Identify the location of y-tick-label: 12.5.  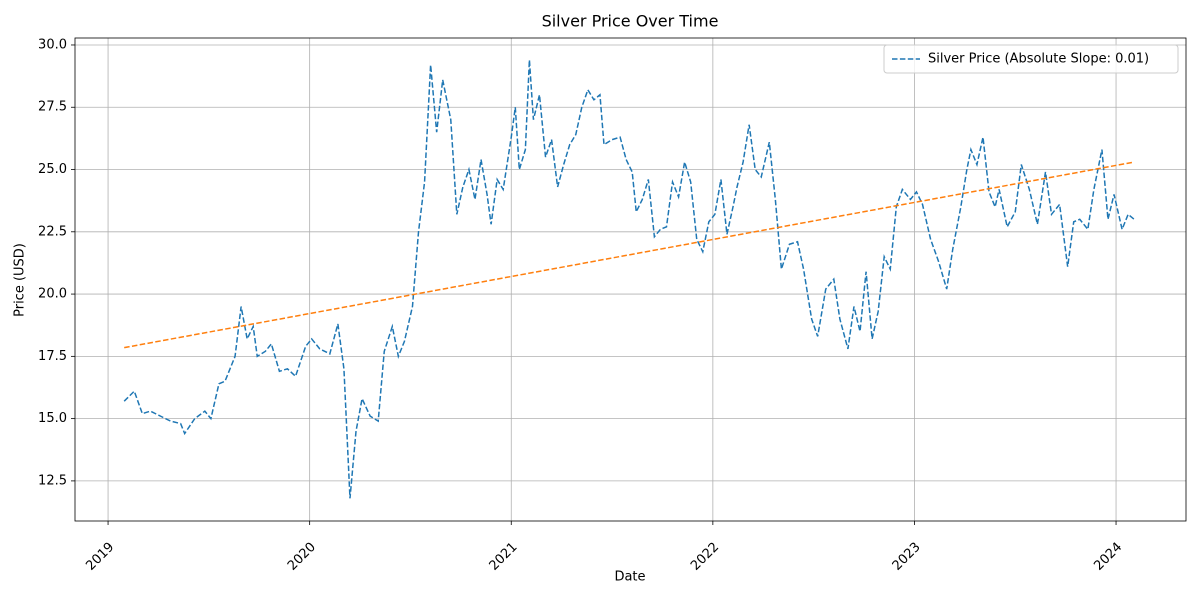
(52, 480).